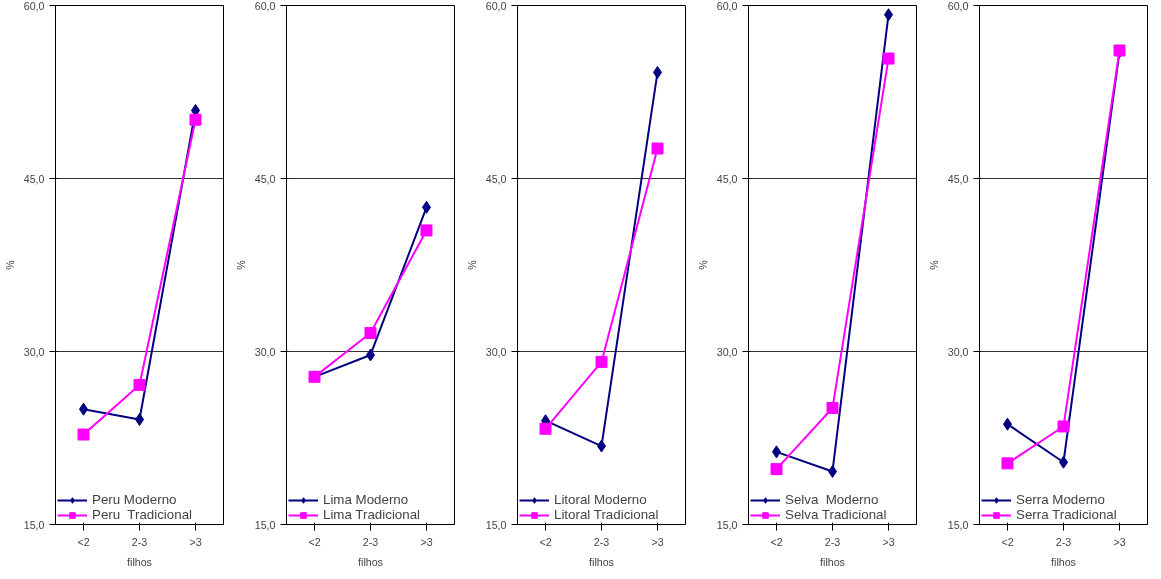 The height and width of the screenshot is (579, 1161). What do you see at coordinates (600, 499) in the screenshot?
I see `legend-label: Litoral Moderno` at bounding box center [600, 499].